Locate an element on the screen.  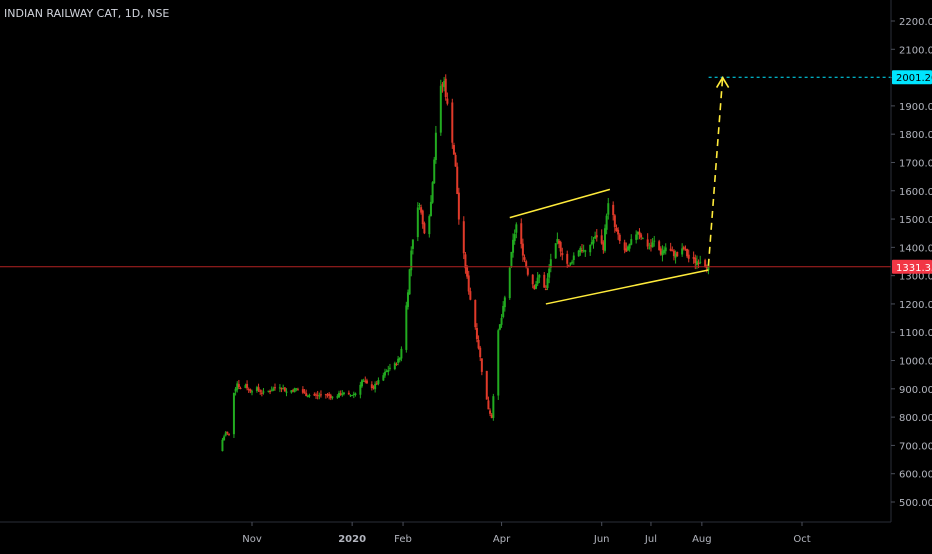
x-tick-label: Jun is located at coordinates (601, 539).